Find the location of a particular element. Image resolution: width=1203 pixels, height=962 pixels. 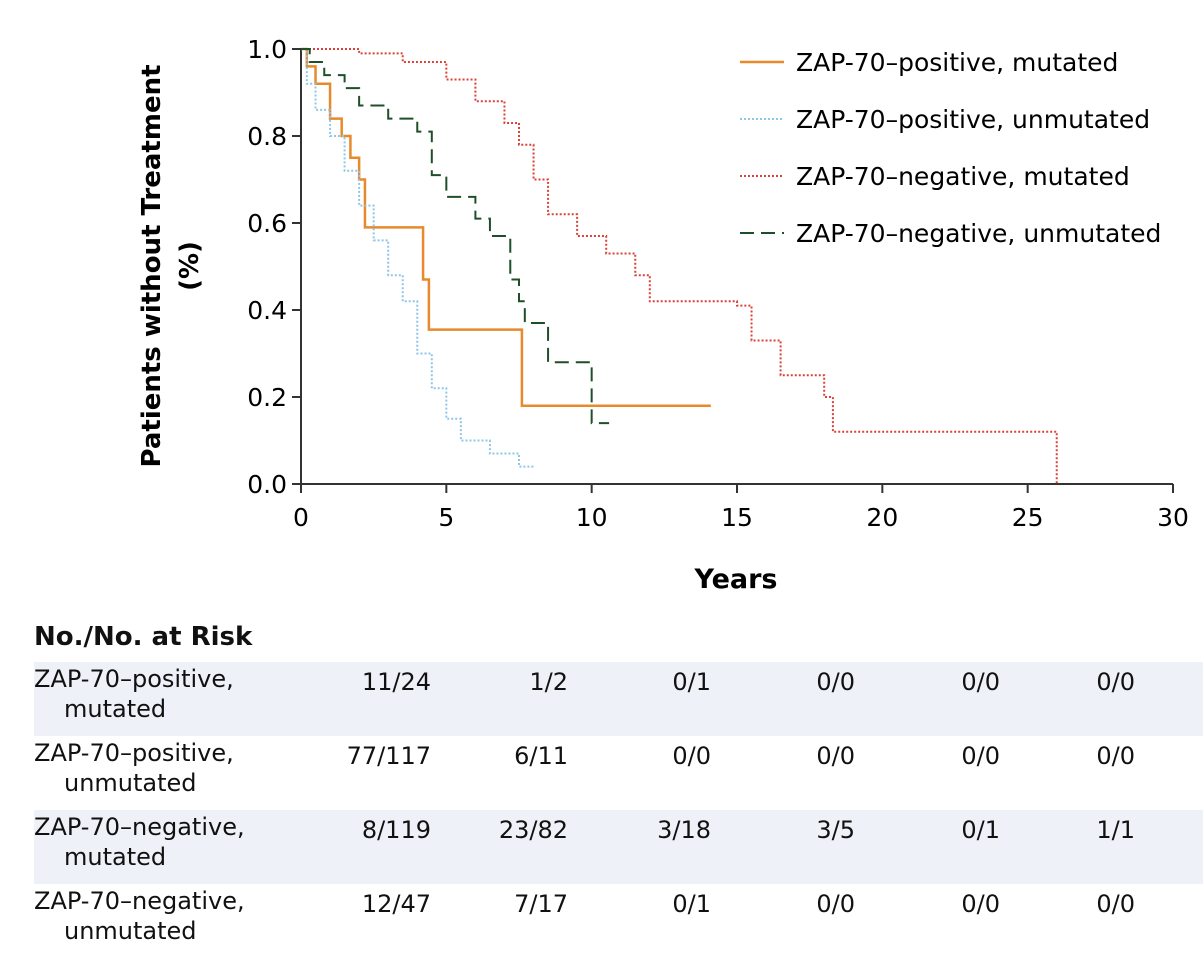

x-tick-label: 15 is located at coordinates (737, 517).